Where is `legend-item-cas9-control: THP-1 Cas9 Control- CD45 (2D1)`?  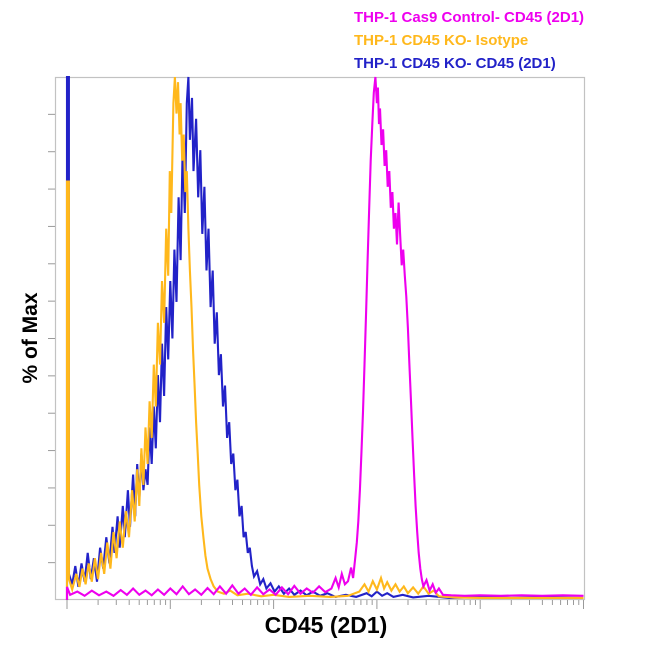 legend-item-cas9-control: THP-1 Cas9 Control- CD45 (2D1) is located at coordinates (469, 17).